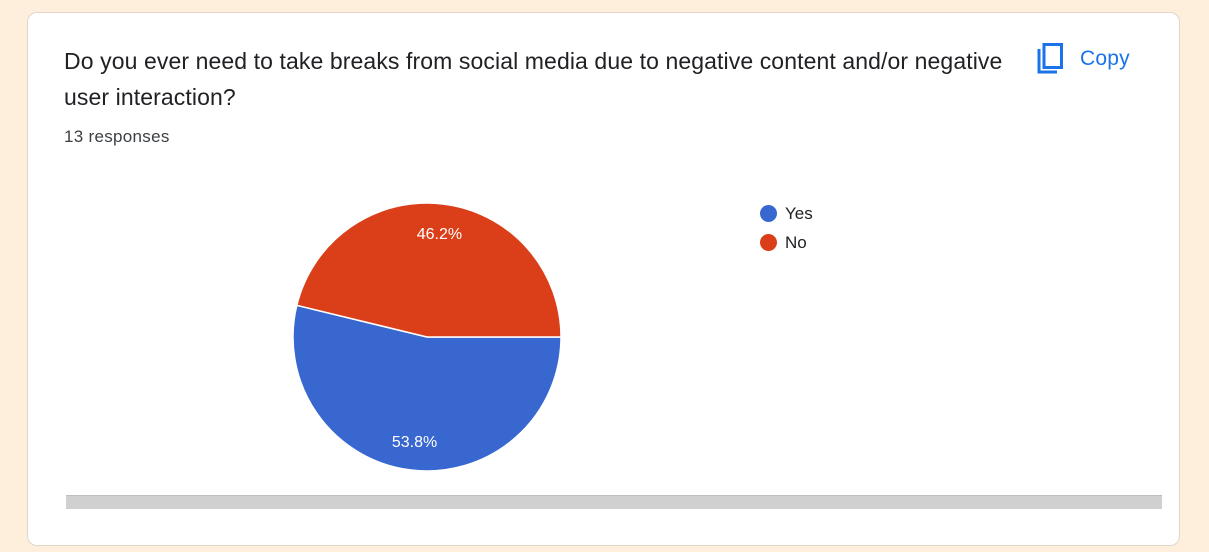 The width and height of the screenshot is (1209, 552). What do you see at coordinates (799, 213) in the screenshot?
I see `legend-label: Yes` at bounding box center [799, 213].